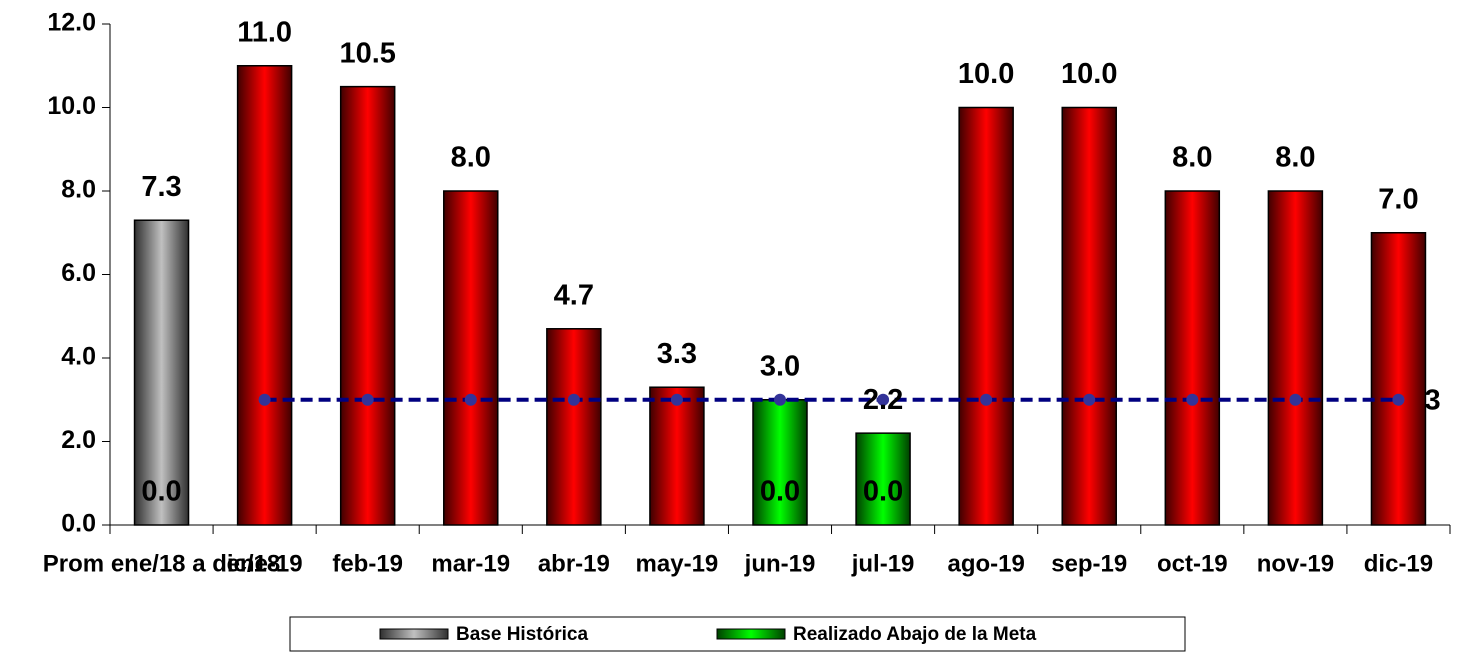 This screenshot has height=652, width=1467. What do you see at coordinates (1295, 563) in the screenshot?
I see `x-tick-label: nov-19` at bounding box center [1295, 563].